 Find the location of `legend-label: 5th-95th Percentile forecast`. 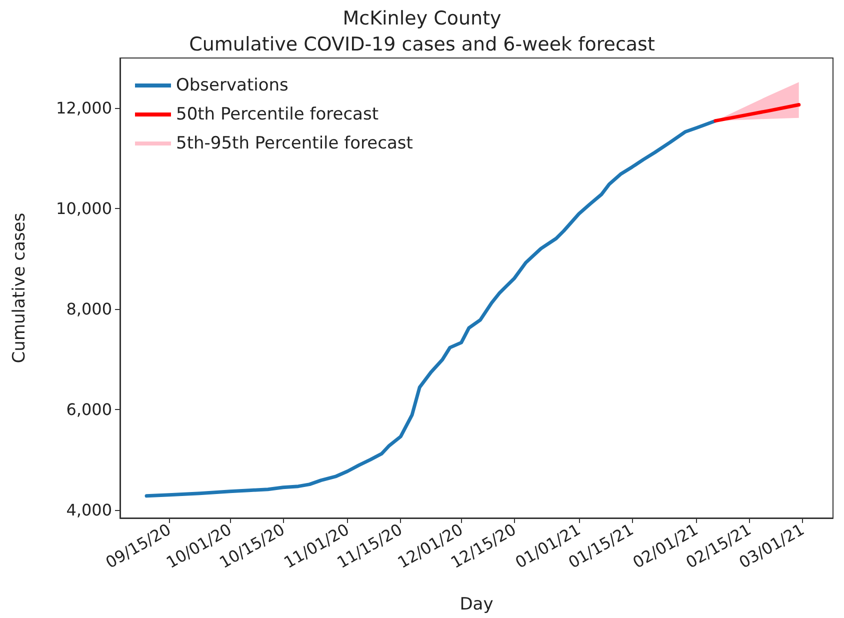

legend-label: 5th-95th Percentile forecast is located at coordinates (295, 144).